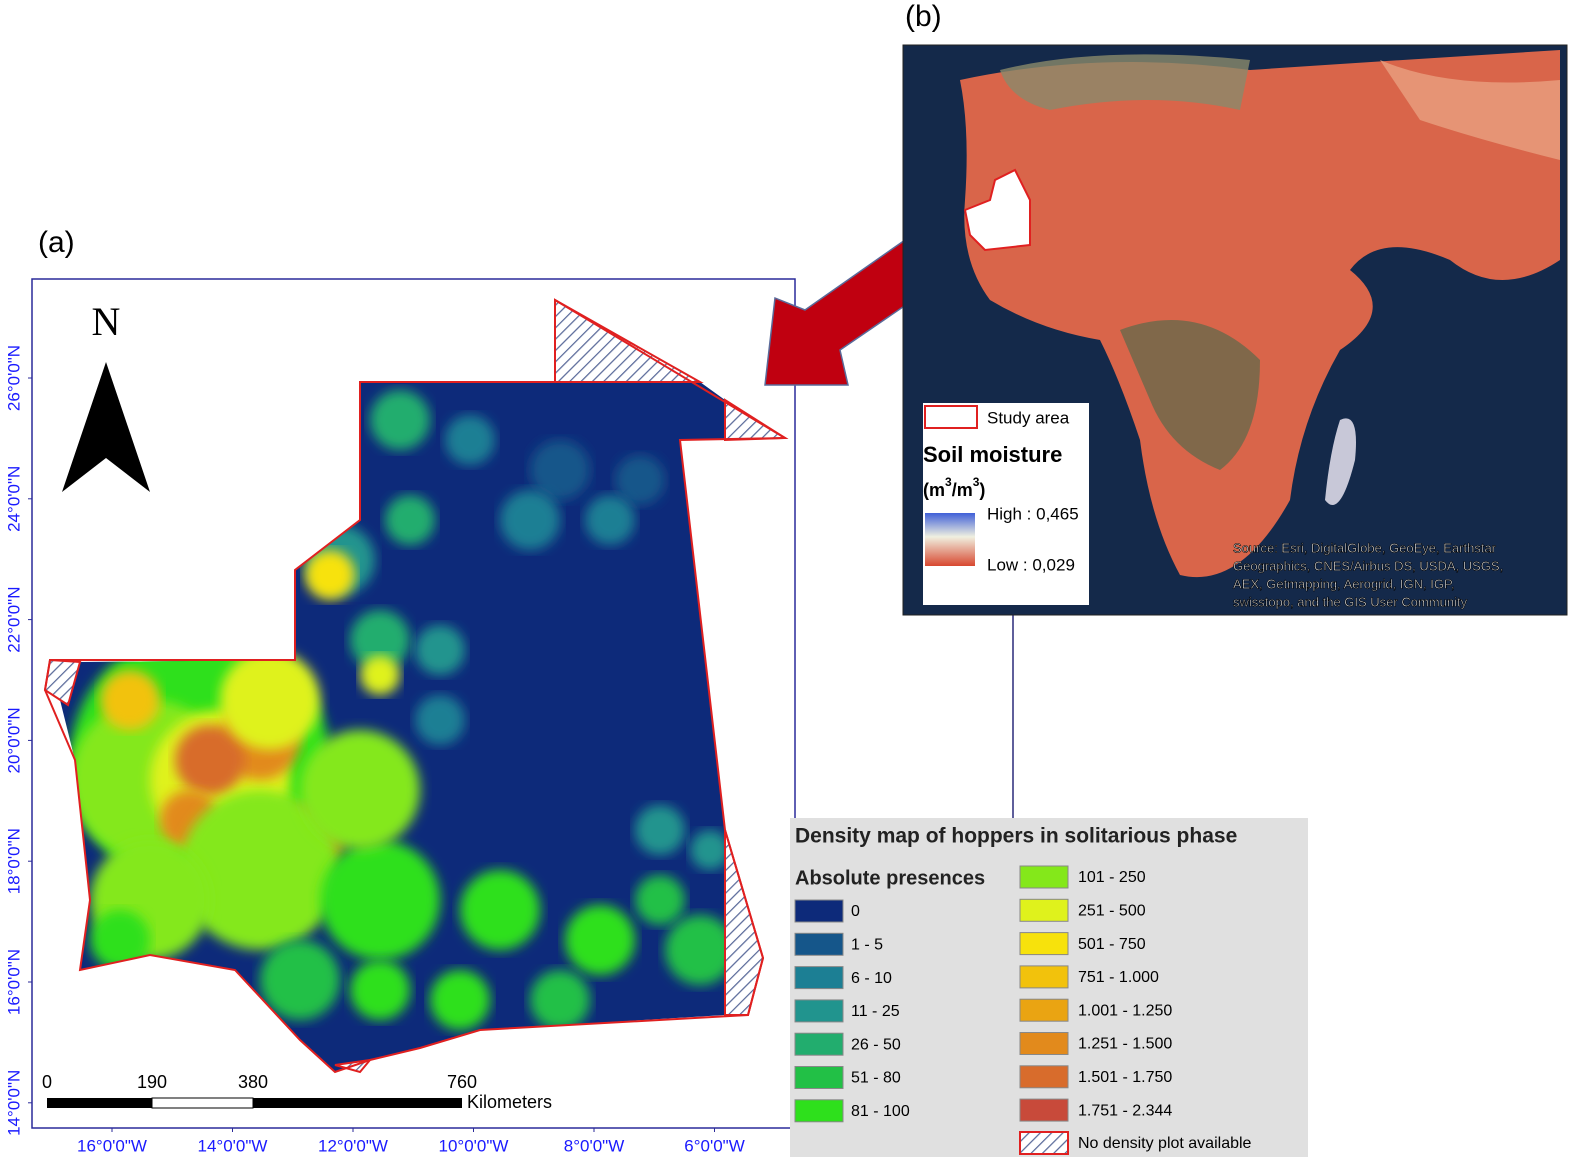 This screenshot has width=1573, height=1162. What do you see at coordinates (890, 878) in the screenshot?
I see `legend-subtitle: Absolute presences` at bounding box center [890, 878].